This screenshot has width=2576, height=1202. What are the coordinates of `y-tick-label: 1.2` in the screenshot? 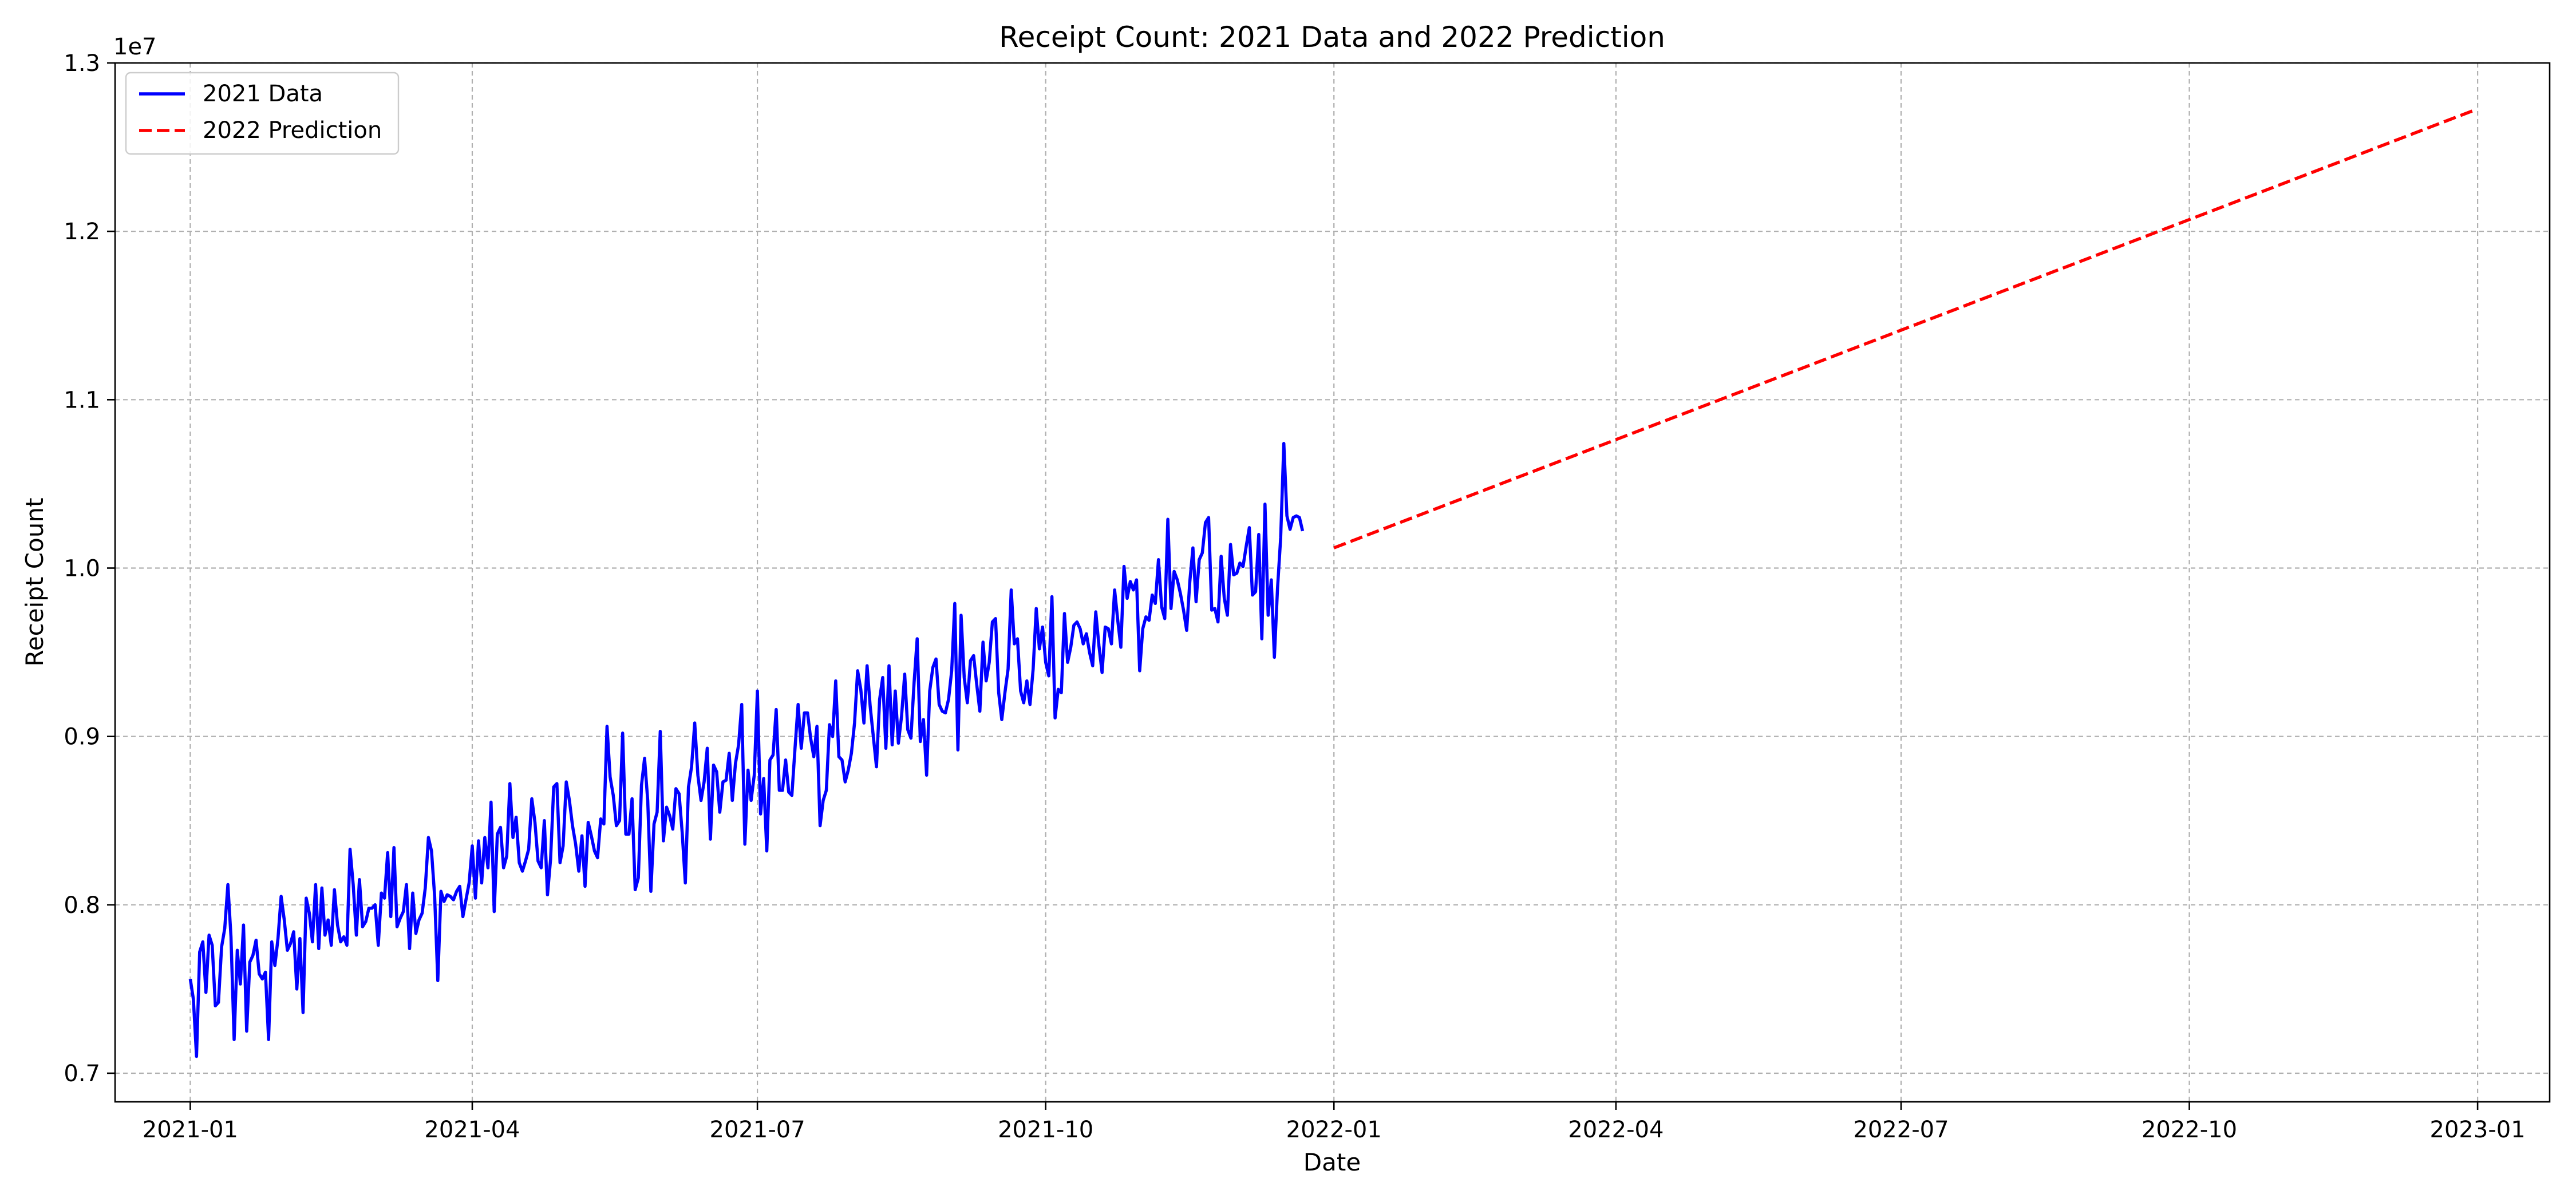 It's located at (82, 232).